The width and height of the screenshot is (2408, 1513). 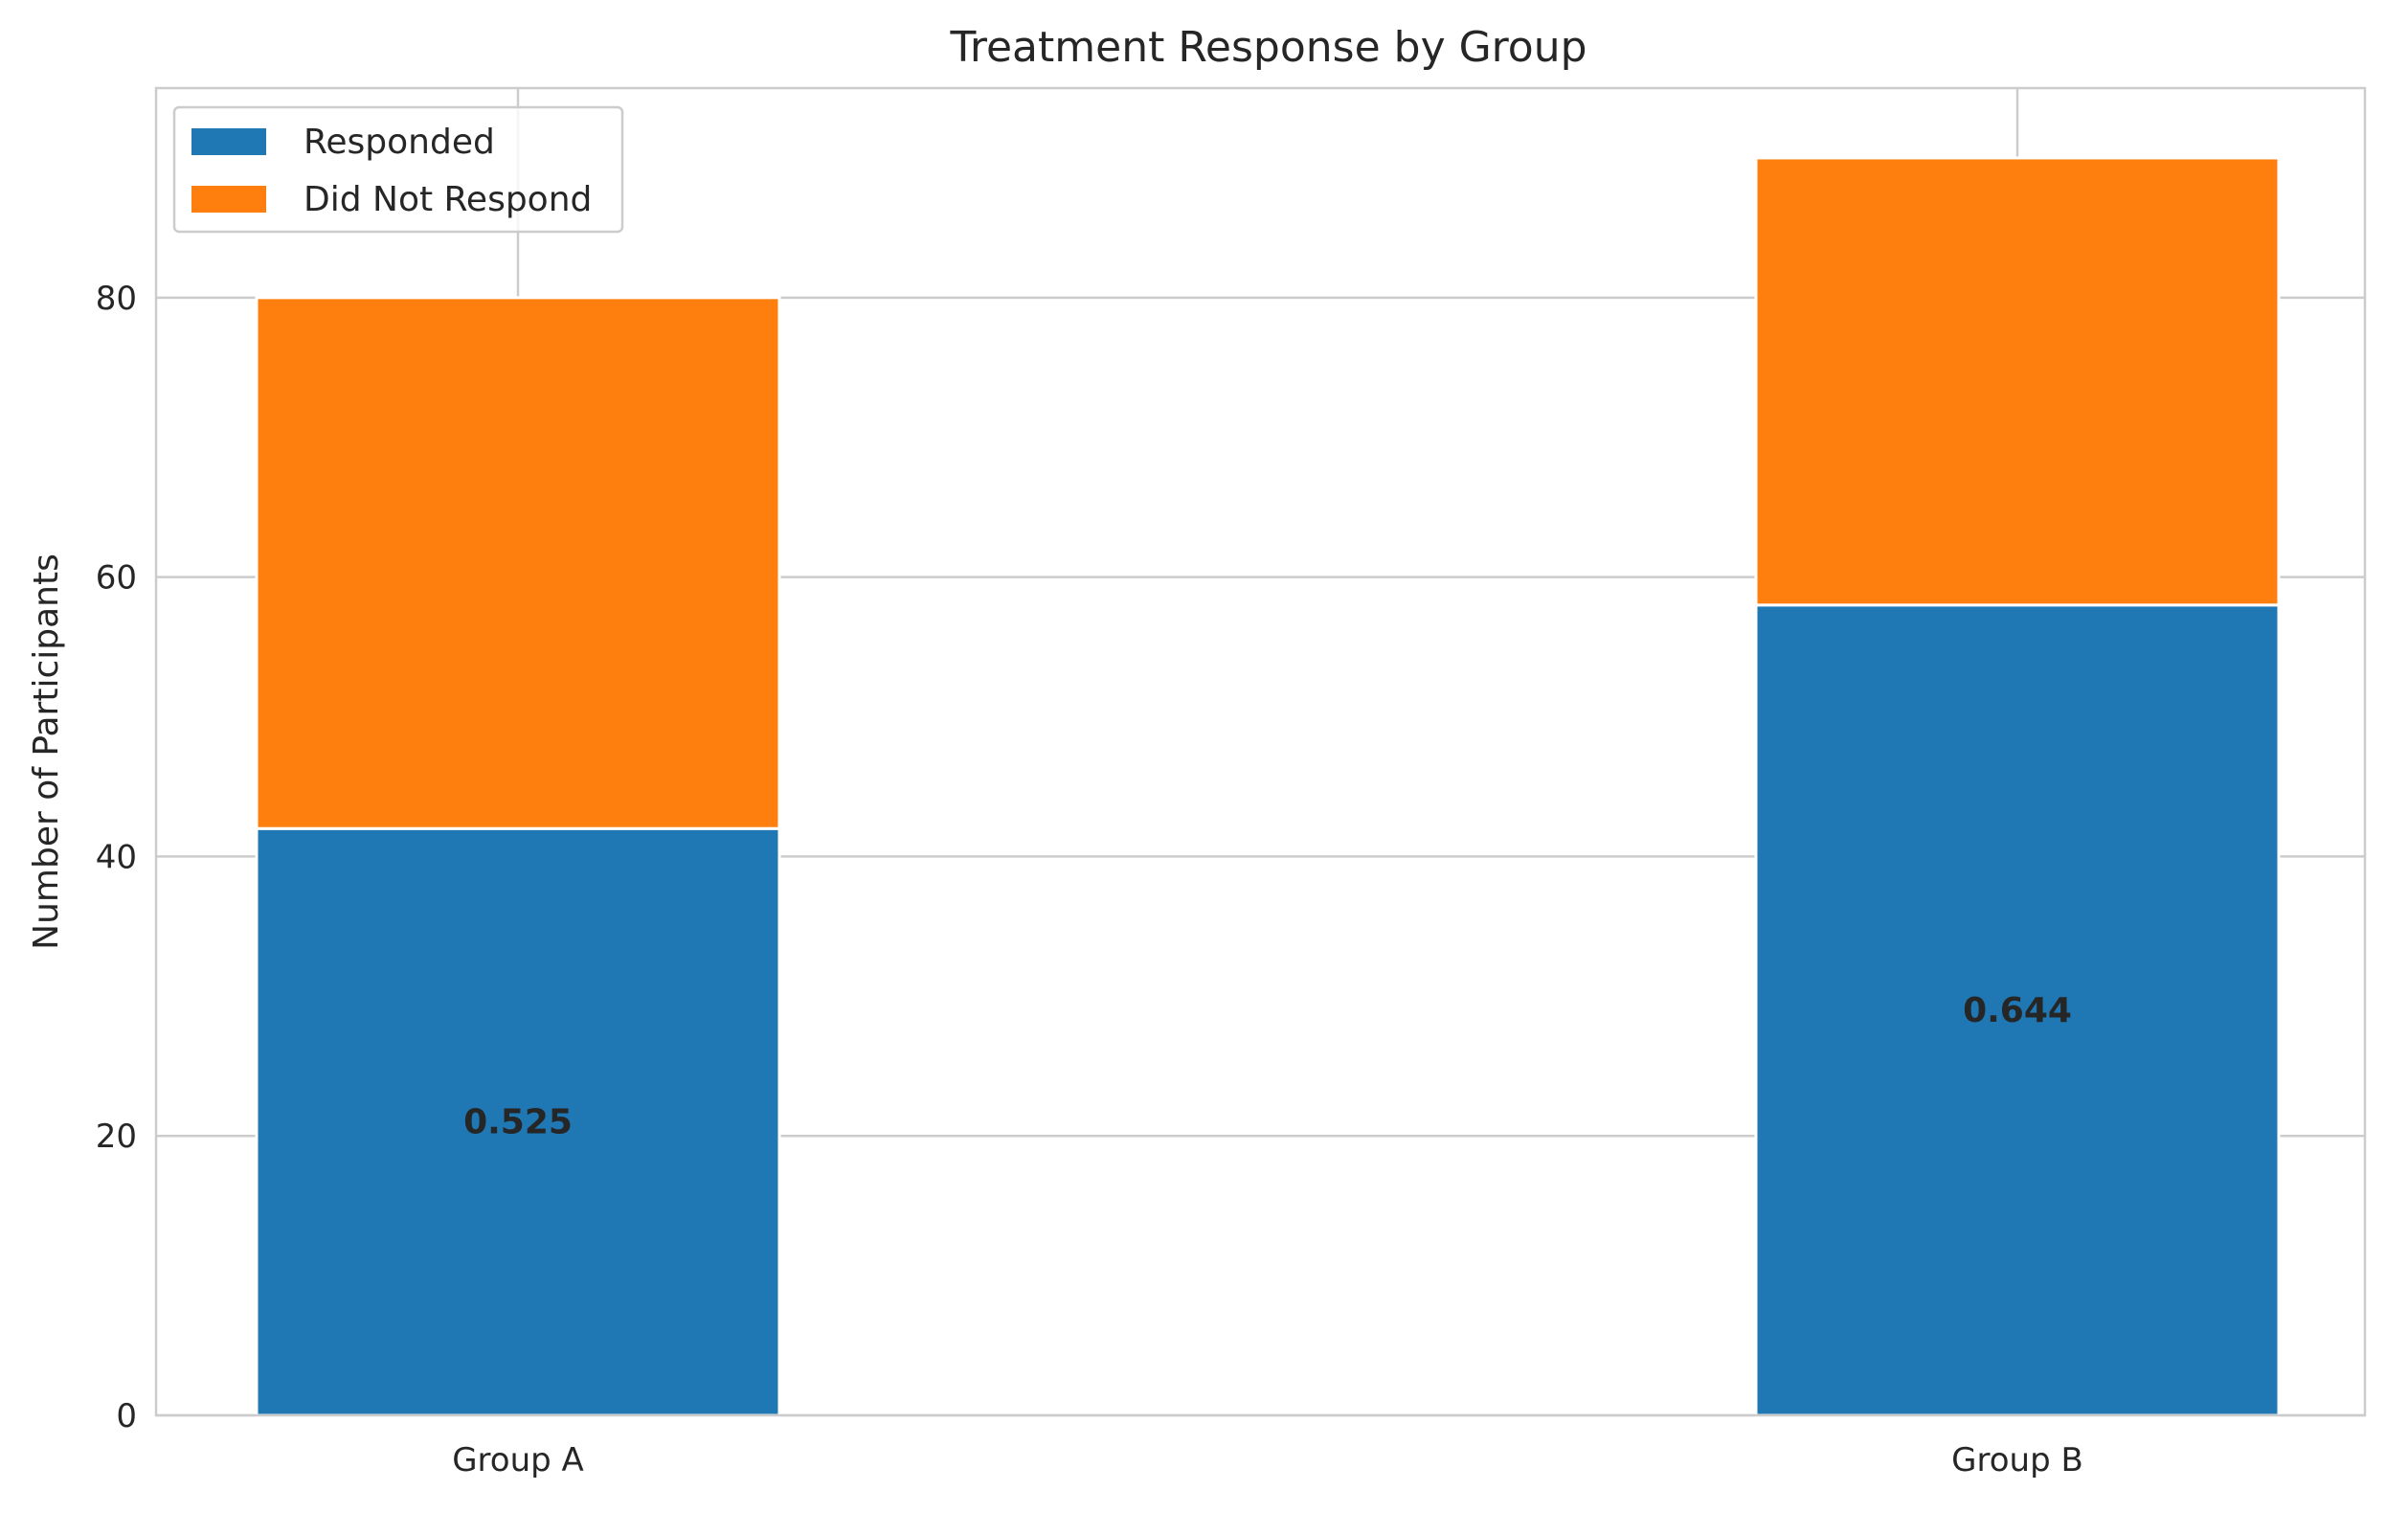 I want to click on y-tick-label: 0, so click(x=127, y=1416).